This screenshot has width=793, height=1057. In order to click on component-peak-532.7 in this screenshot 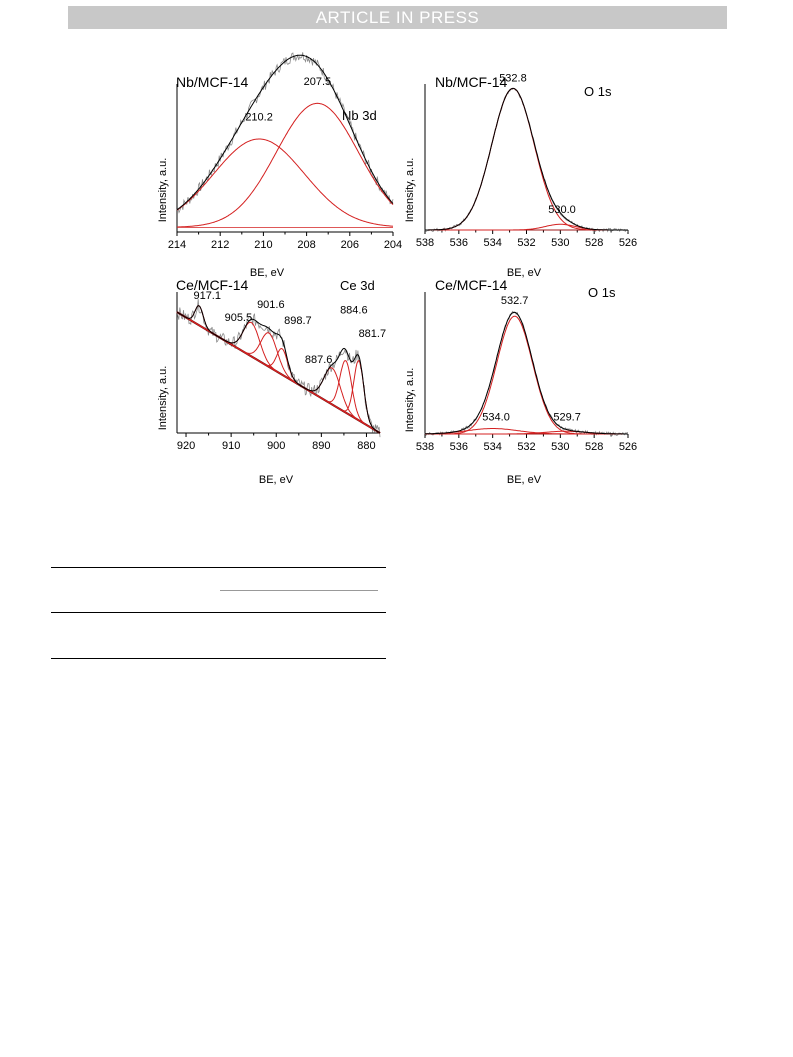, I will do `click(526, 375)`.